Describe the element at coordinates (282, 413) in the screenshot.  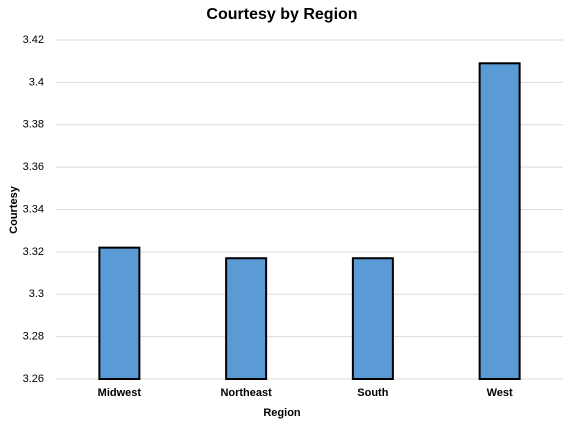
I see `x-axis-title: Region` at that location.